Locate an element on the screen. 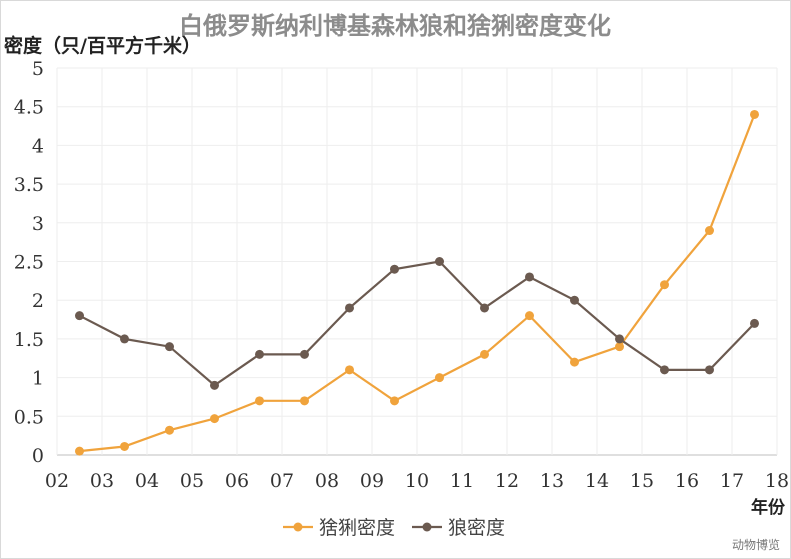 The height and width of the screenshot is (559, 791). x-tick-label: 03 is located at coordinates (102, 481).